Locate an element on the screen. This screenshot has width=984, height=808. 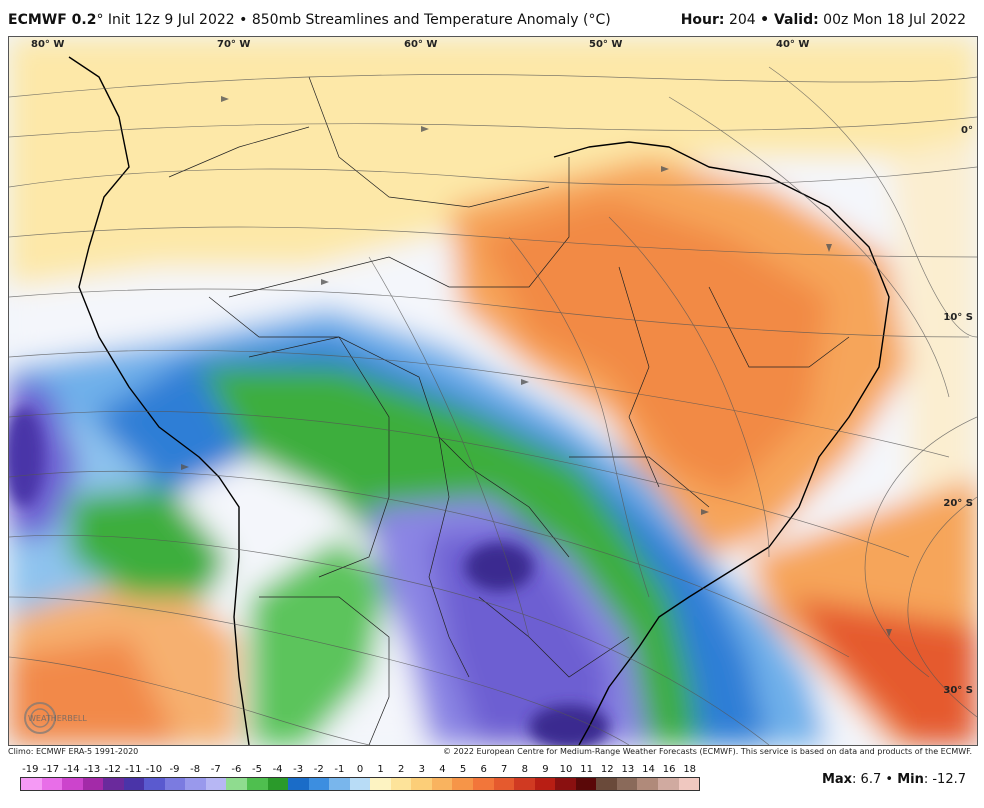
max-label: Max is located at coordinates (837, 779).